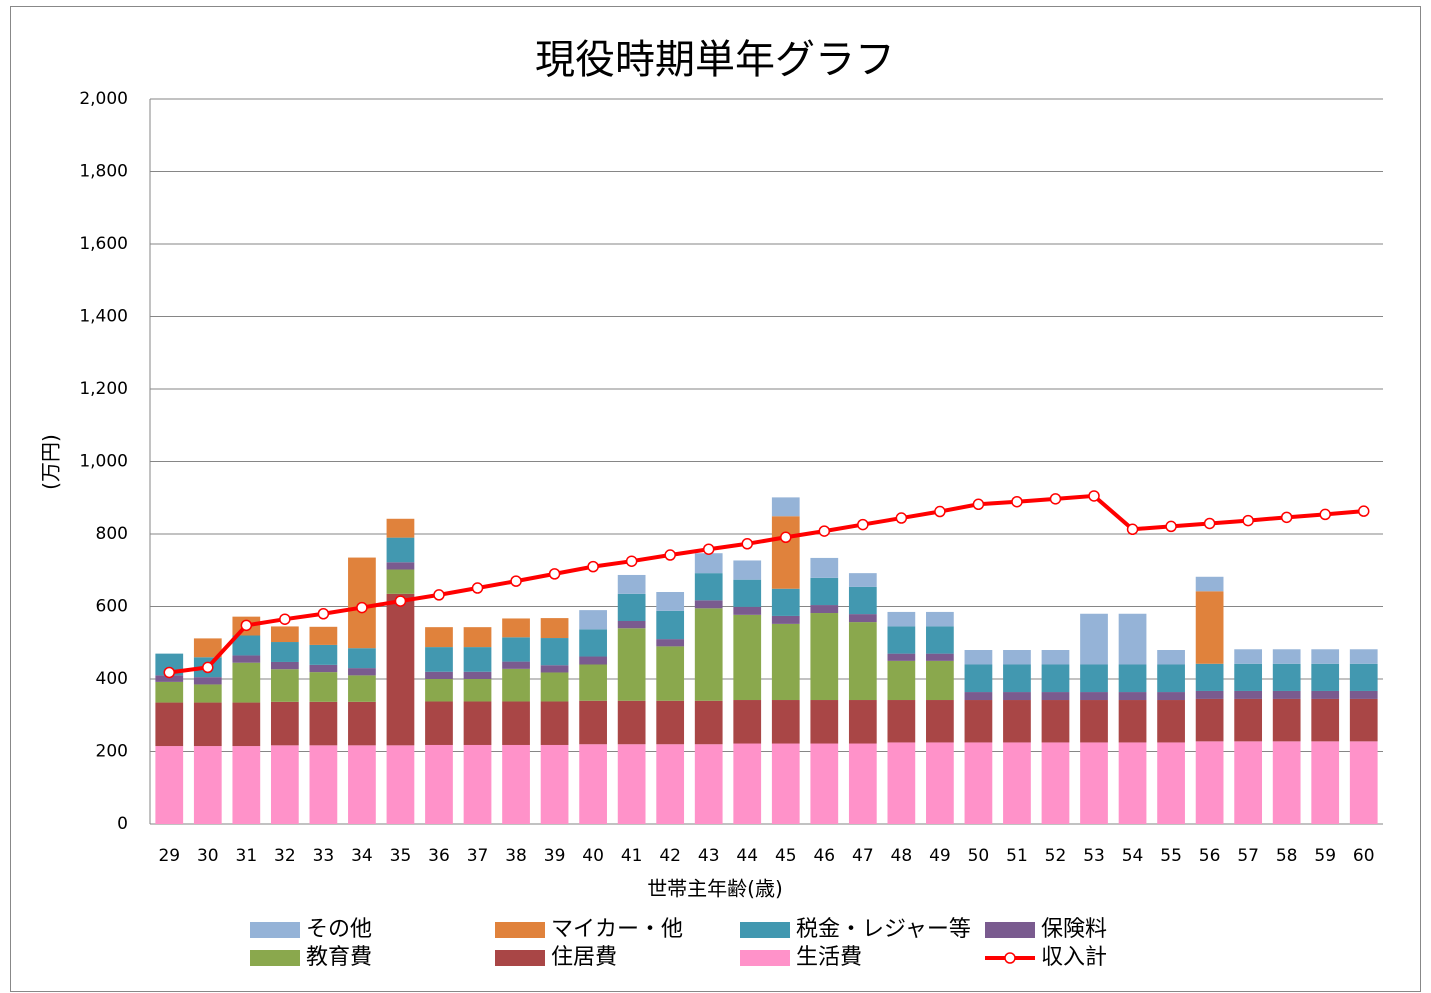 The height and width of the screenshot is (993, 1431). I want to click on x-tick-label: 55, so click(1171, 856).